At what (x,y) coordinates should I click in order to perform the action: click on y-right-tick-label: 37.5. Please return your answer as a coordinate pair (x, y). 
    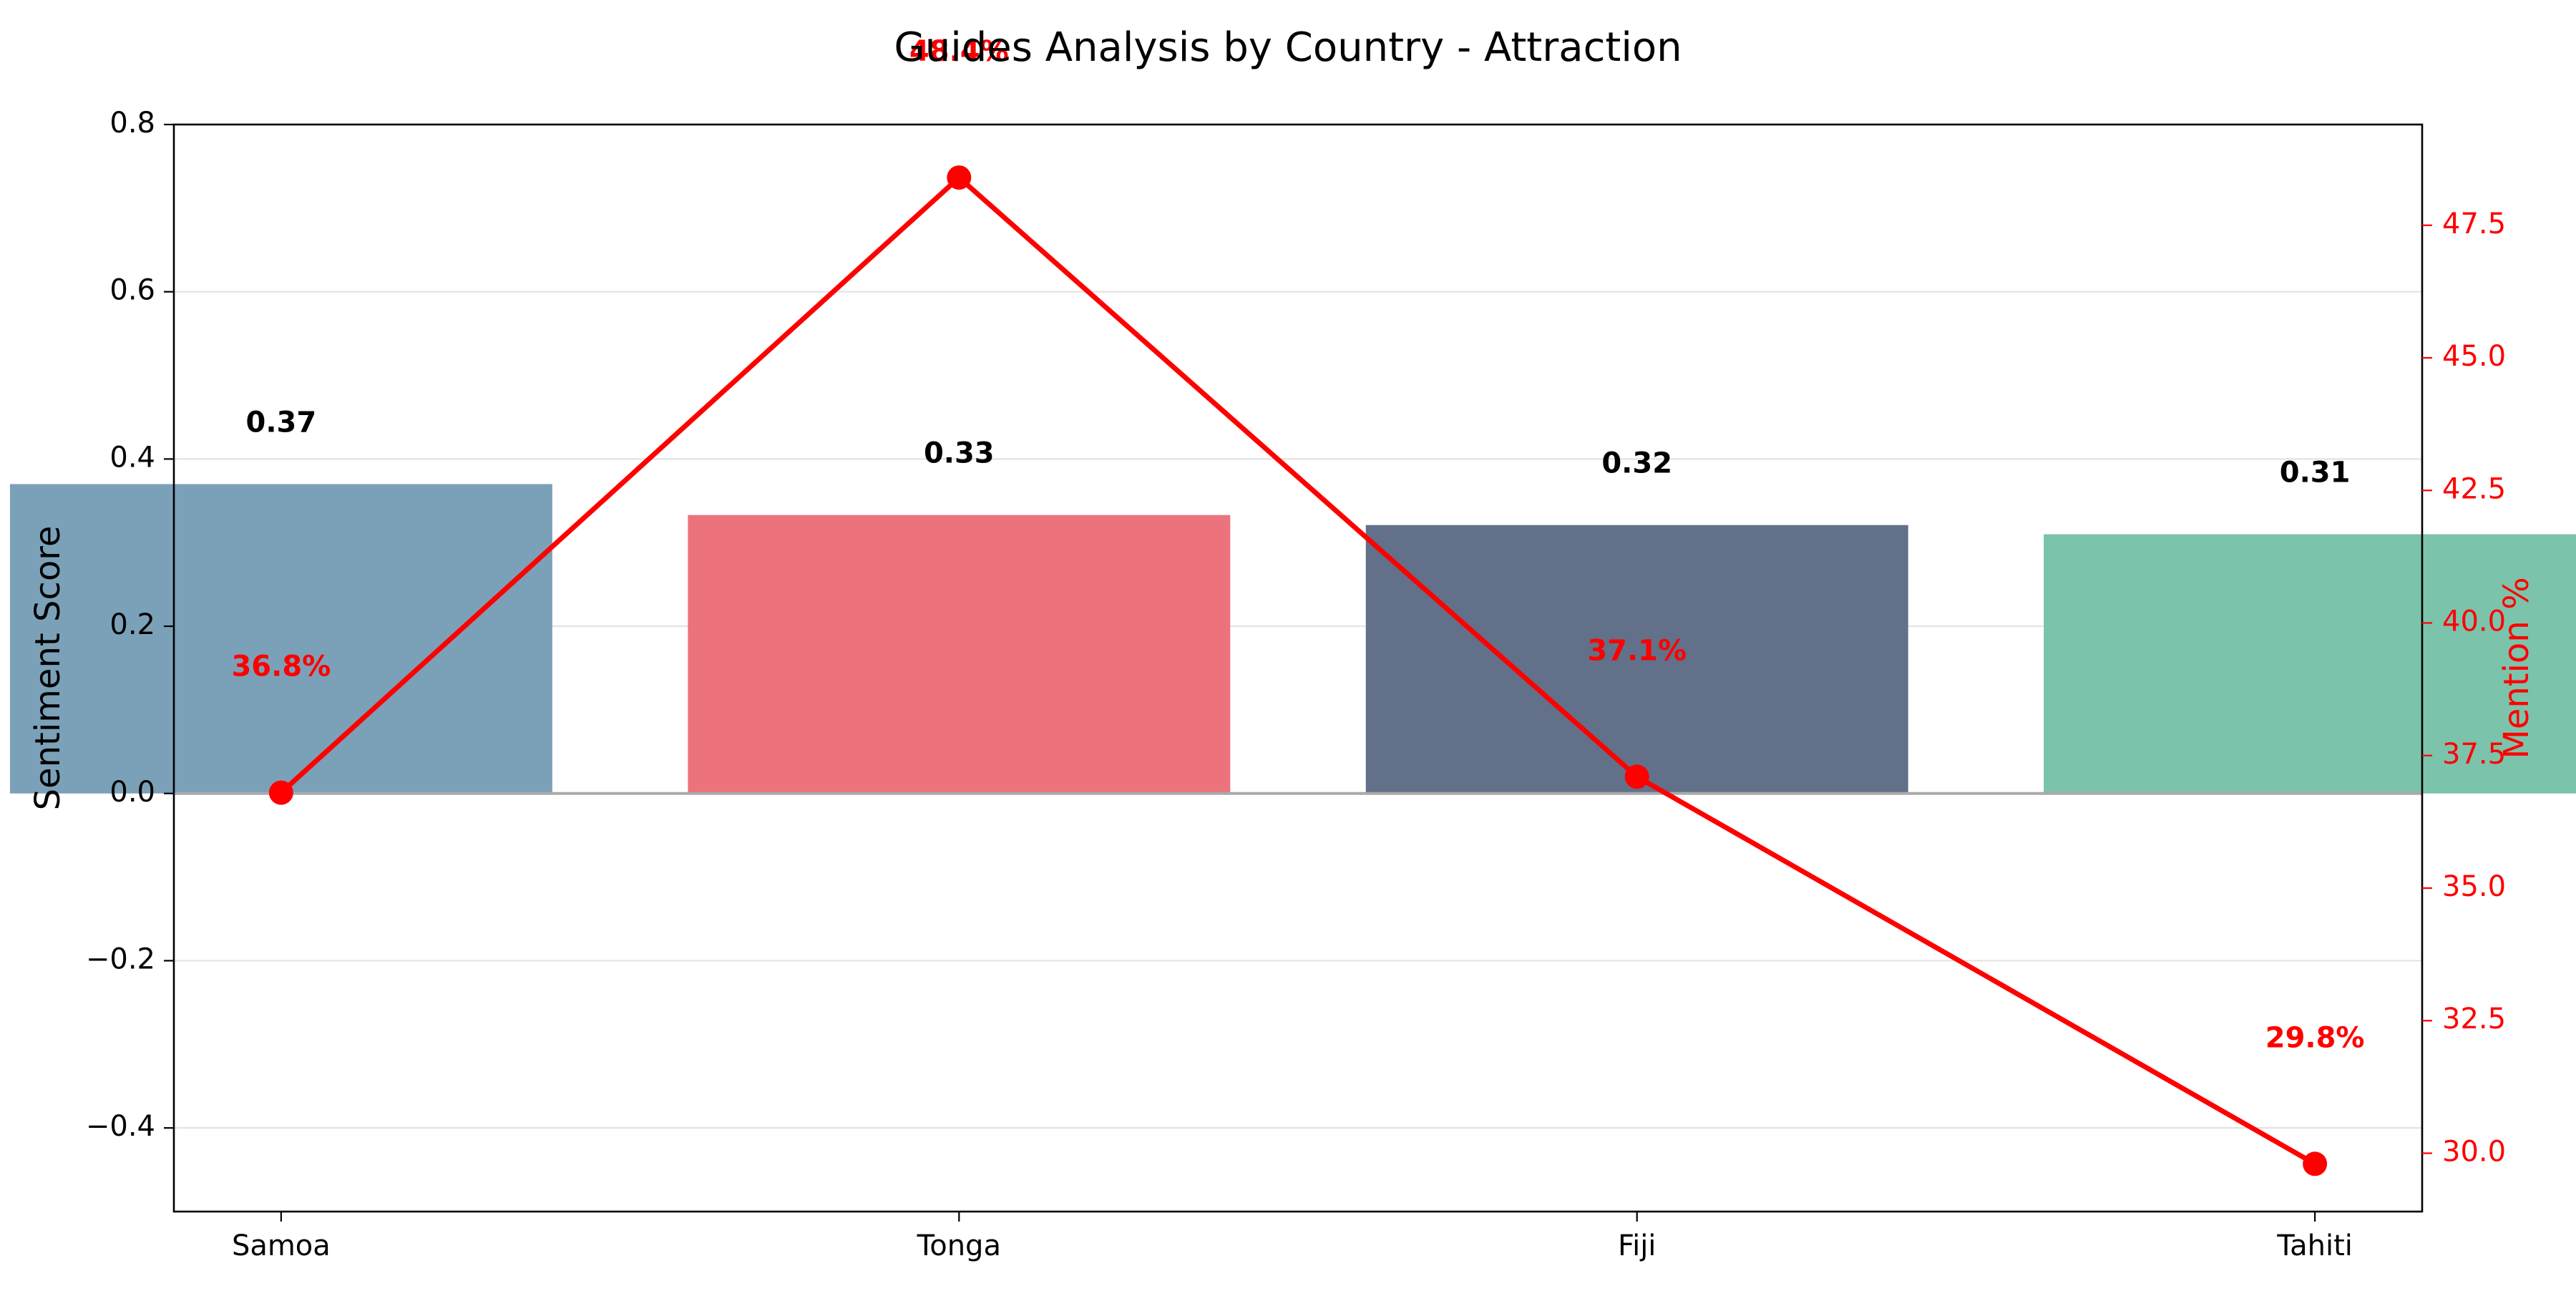
    Looking at the image, I should click on (2474, 754).